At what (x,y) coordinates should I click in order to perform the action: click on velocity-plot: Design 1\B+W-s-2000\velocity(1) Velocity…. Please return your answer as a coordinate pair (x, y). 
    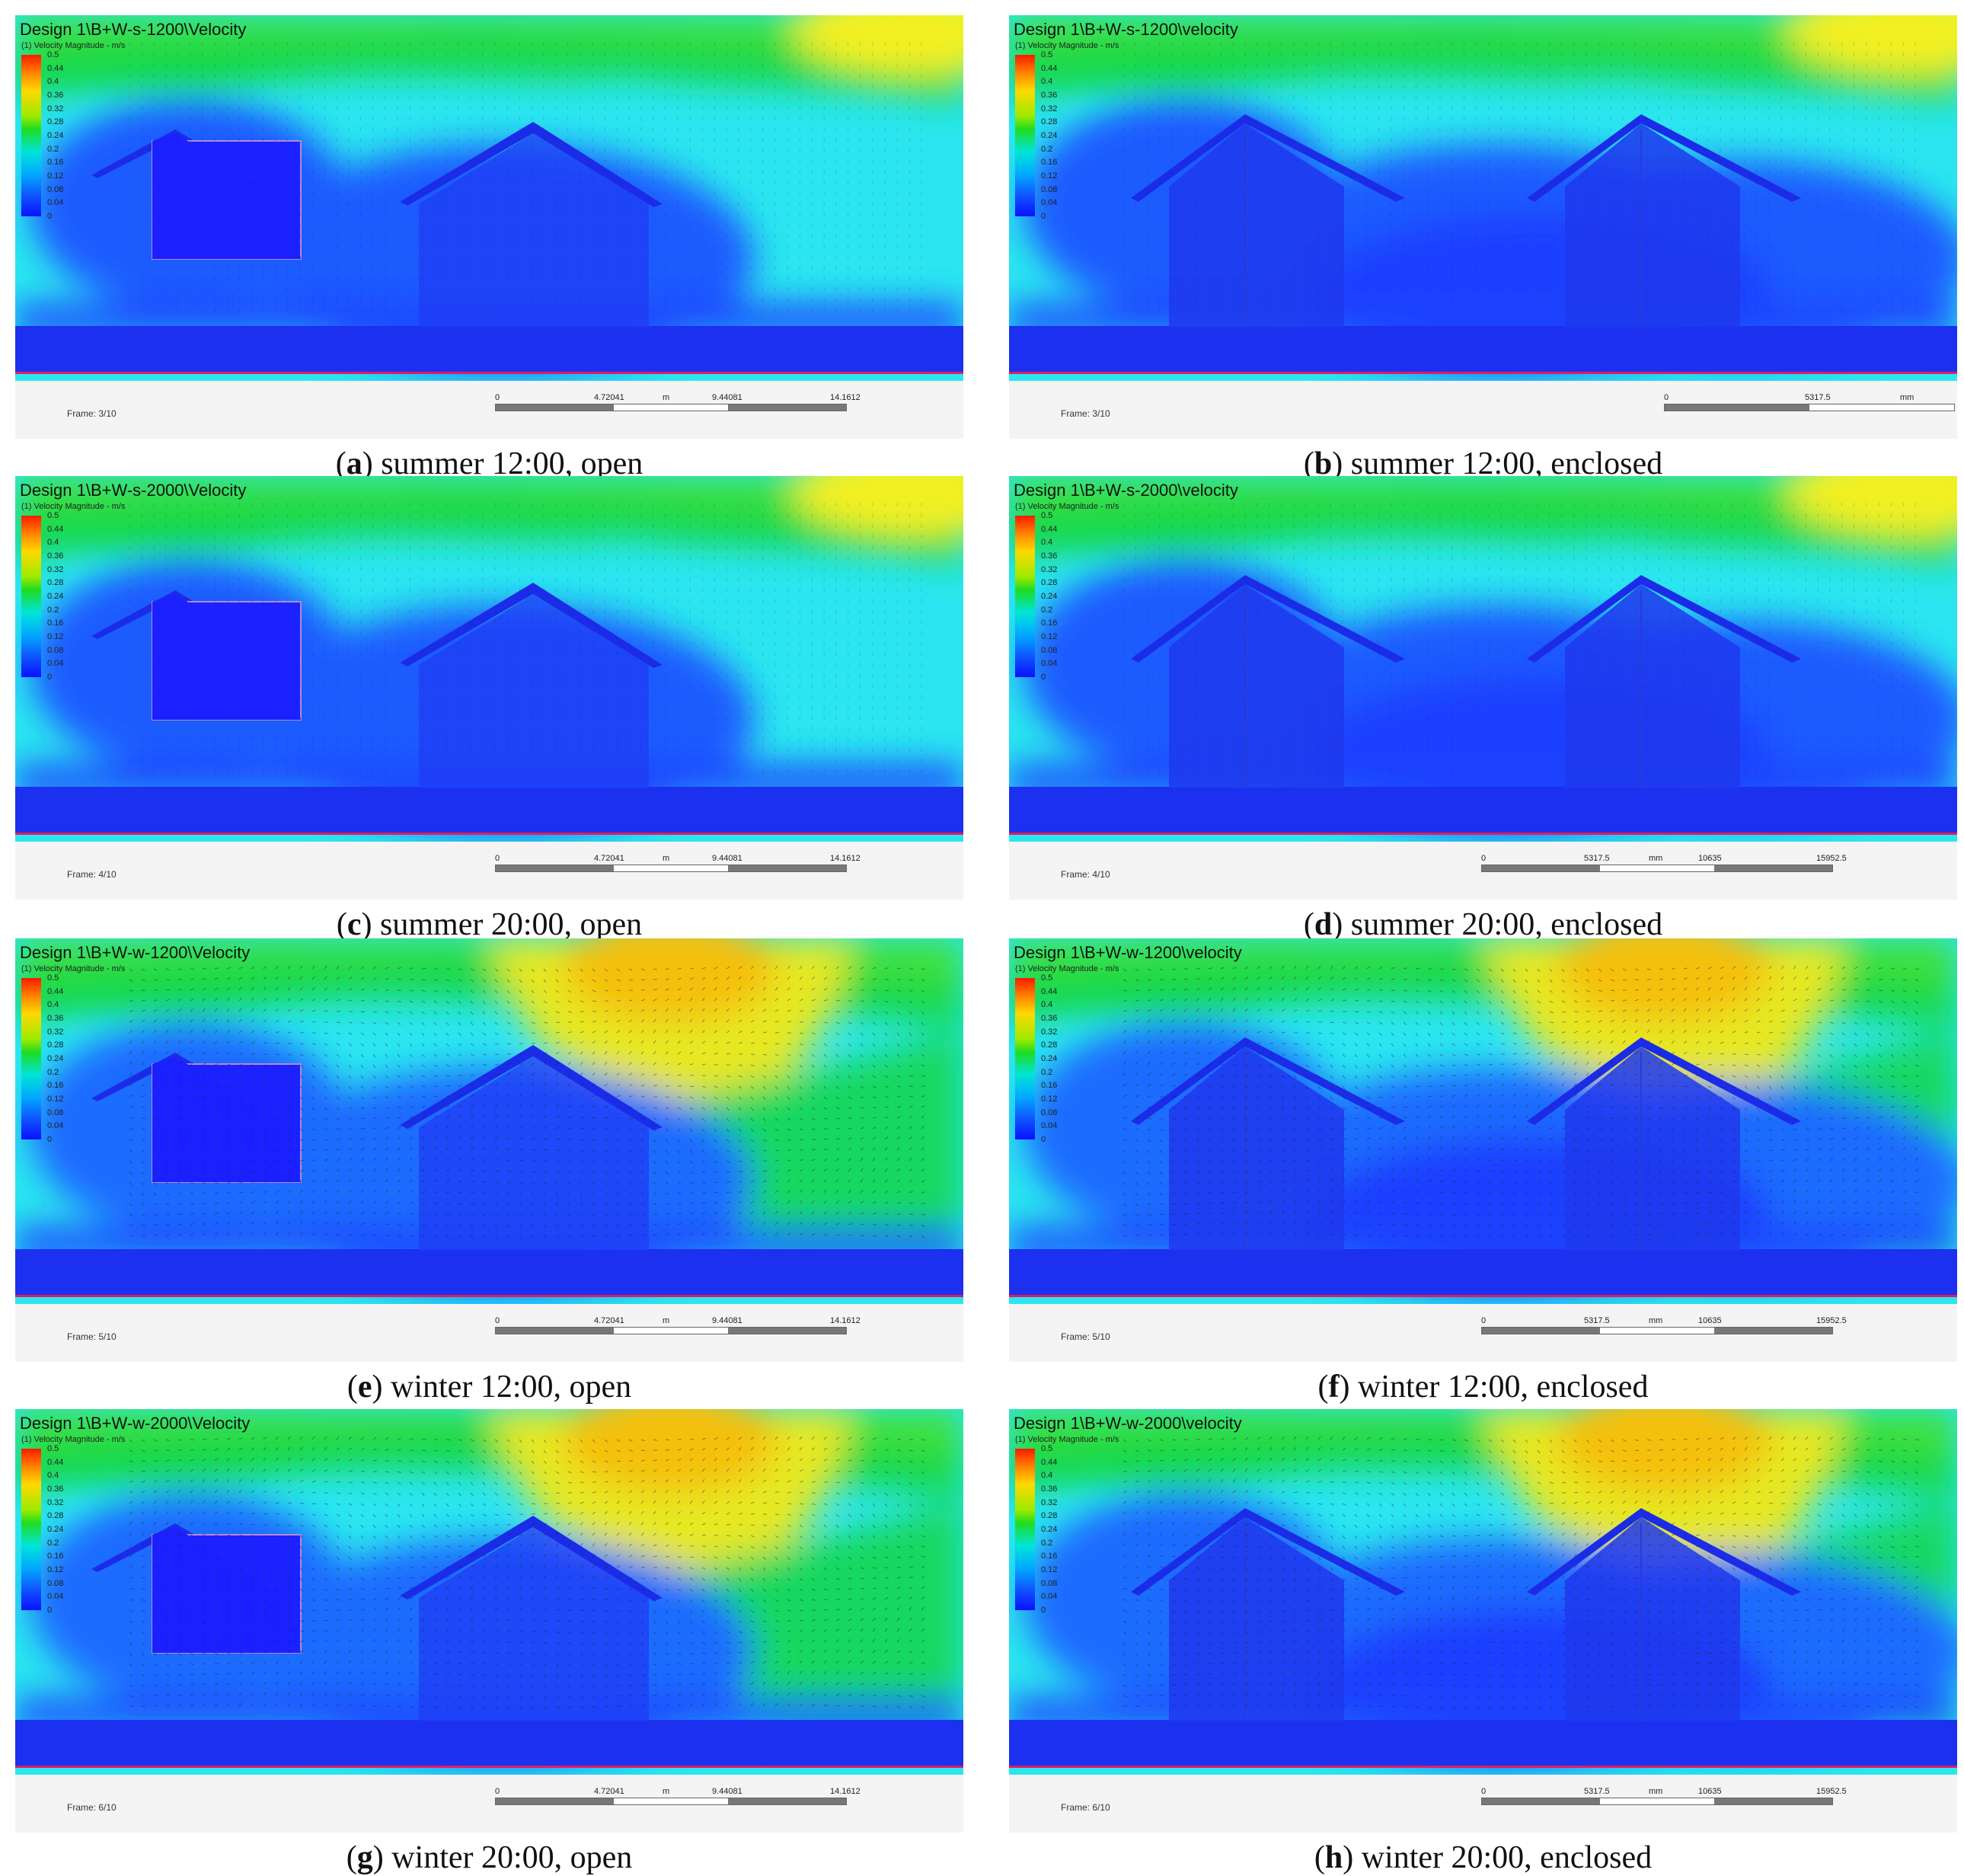
    Looking at the image, I should click on (1483, 659).